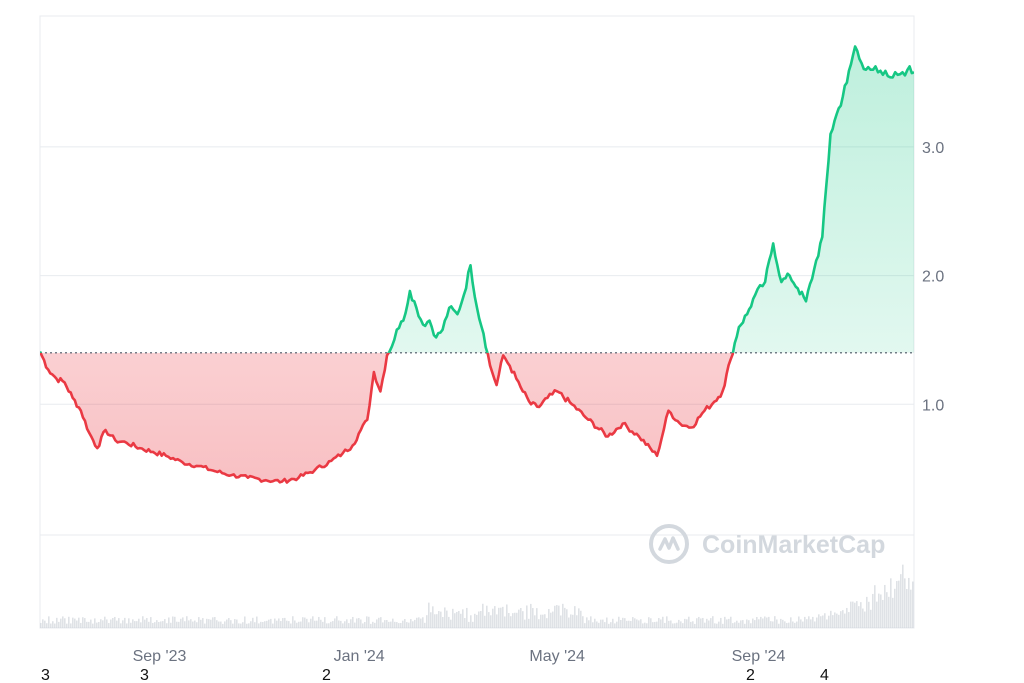 Image resolution: width=1024 pixels, height=683 pixels. What do you see at coordinates (326, 675) in the screenshot?
I see `edge-label: 2` at bounding box center [326, 675].